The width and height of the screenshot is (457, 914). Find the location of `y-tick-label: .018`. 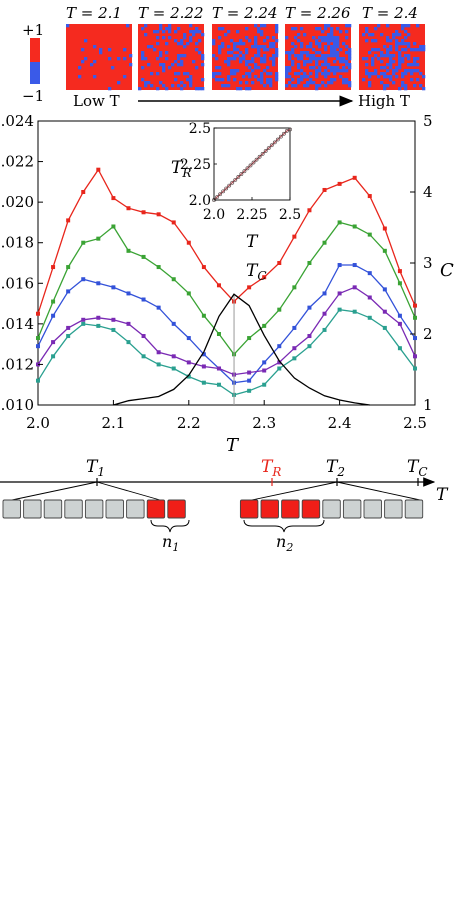

y-tick-label: .018 is located at coordinates (17, 243).